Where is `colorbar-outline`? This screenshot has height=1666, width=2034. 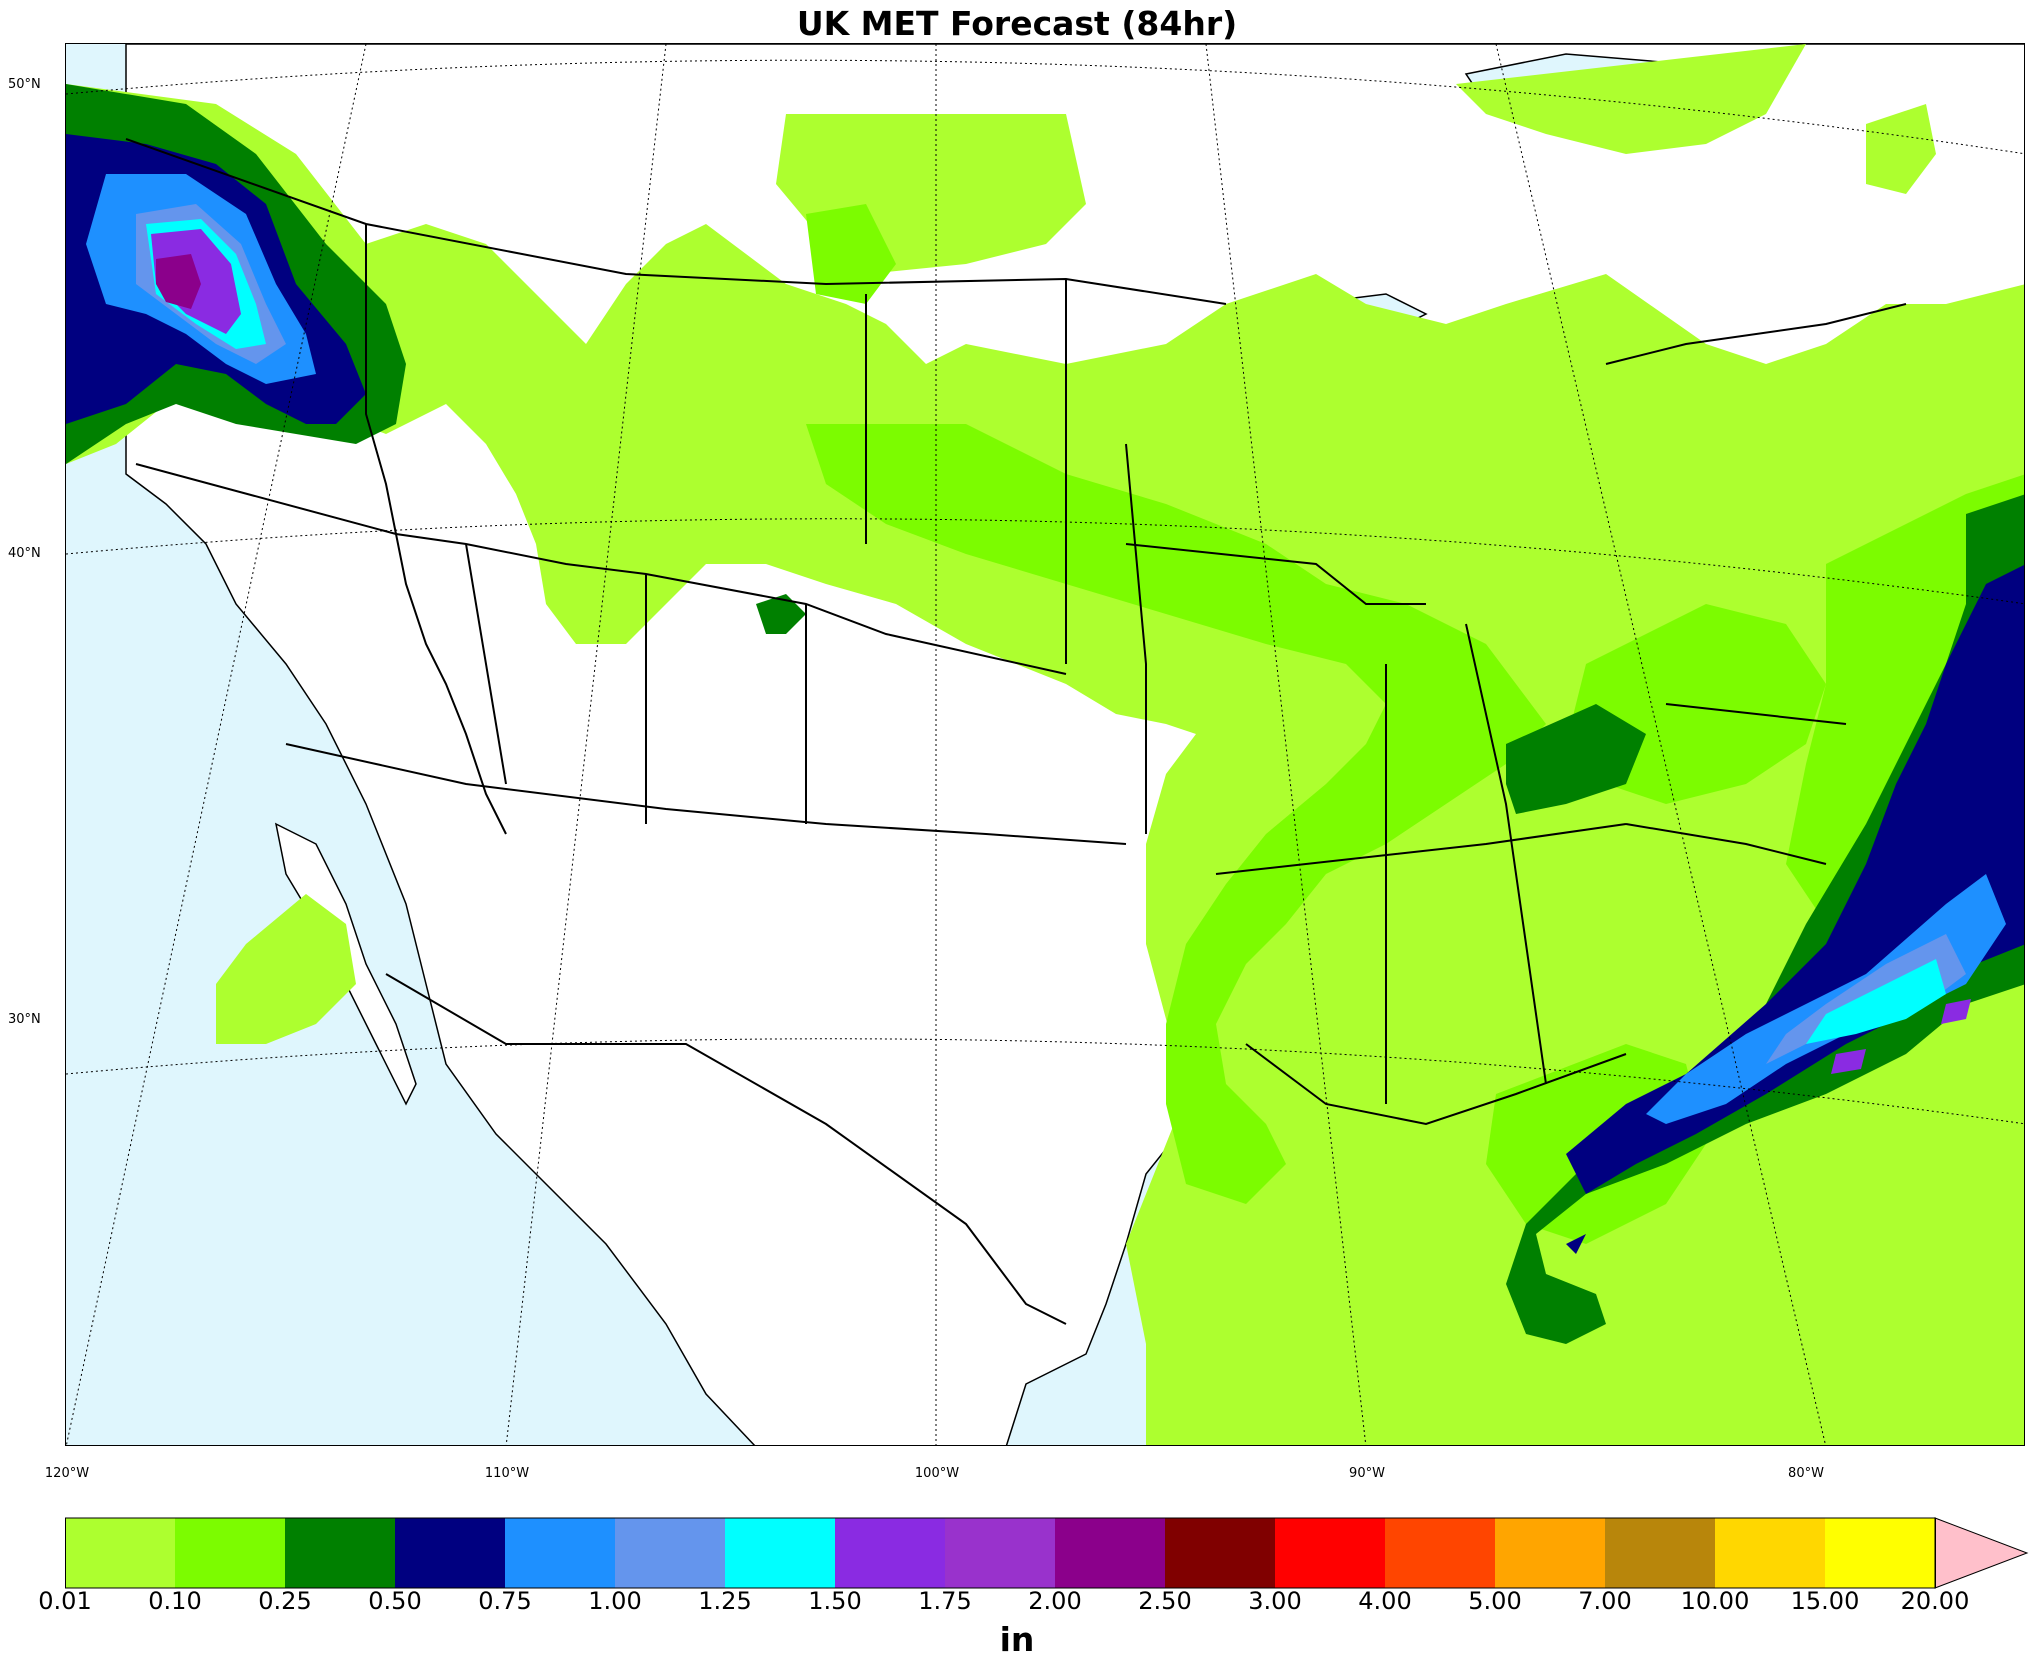
colorbar-outline is located at coordinates (1000, 1553).